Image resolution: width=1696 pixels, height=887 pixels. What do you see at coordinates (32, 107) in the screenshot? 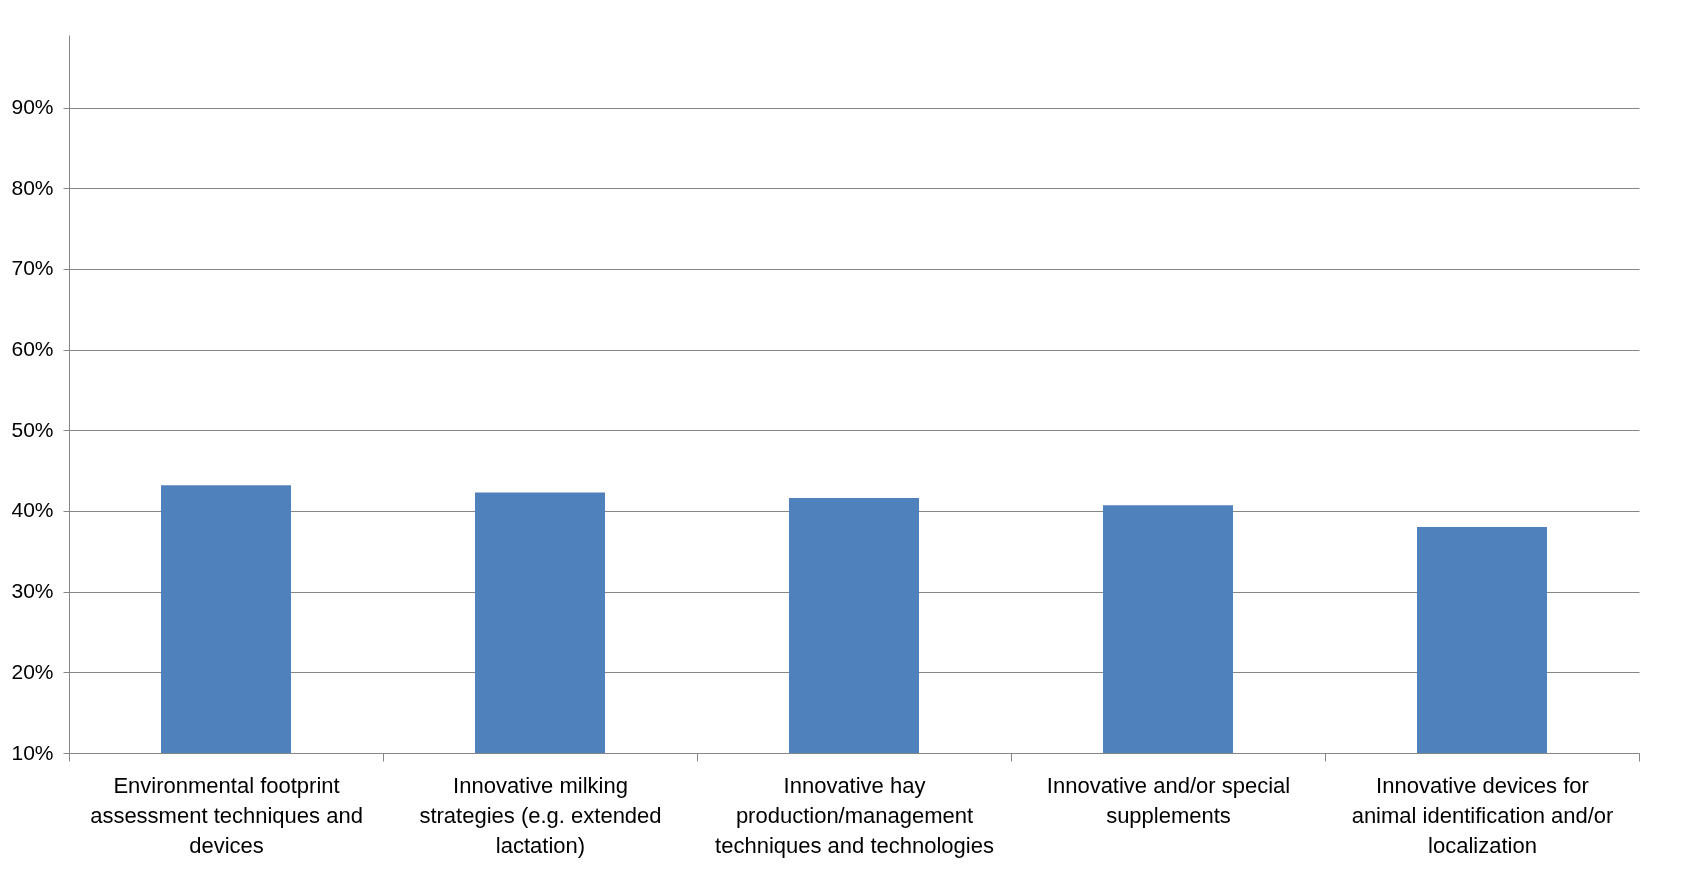
I see `y-tick-label: 90%` at bounding box center [32, 107].